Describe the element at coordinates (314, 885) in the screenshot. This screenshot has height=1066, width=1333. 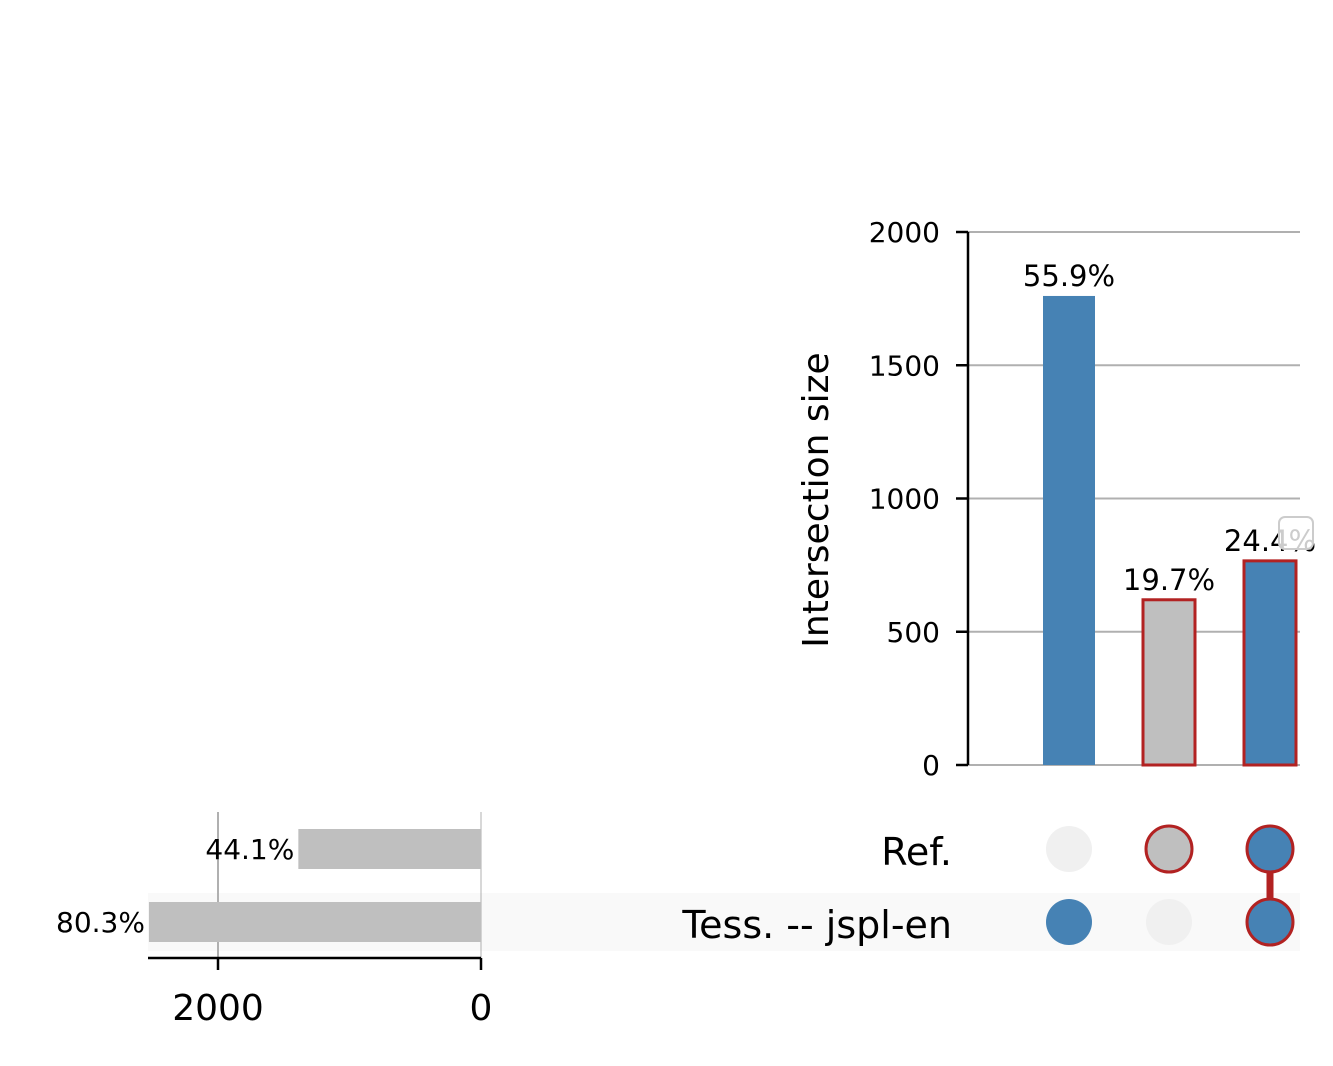
I see `set-size-bars` at that location.